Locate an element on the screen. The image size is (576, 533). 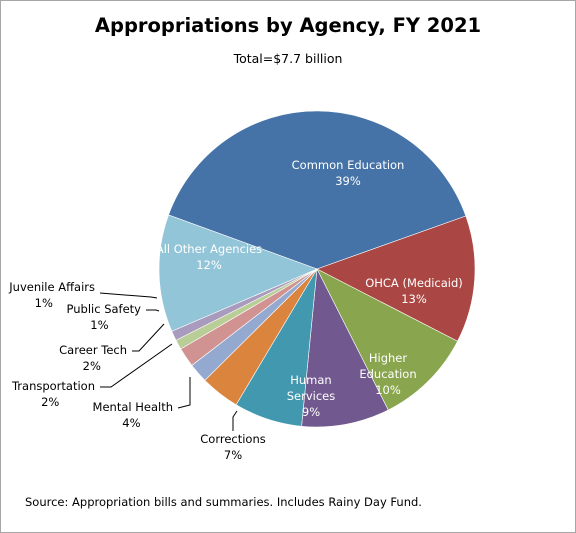
data-label-career-tech: Career Tech 2% is located at coordinates (93, 358).